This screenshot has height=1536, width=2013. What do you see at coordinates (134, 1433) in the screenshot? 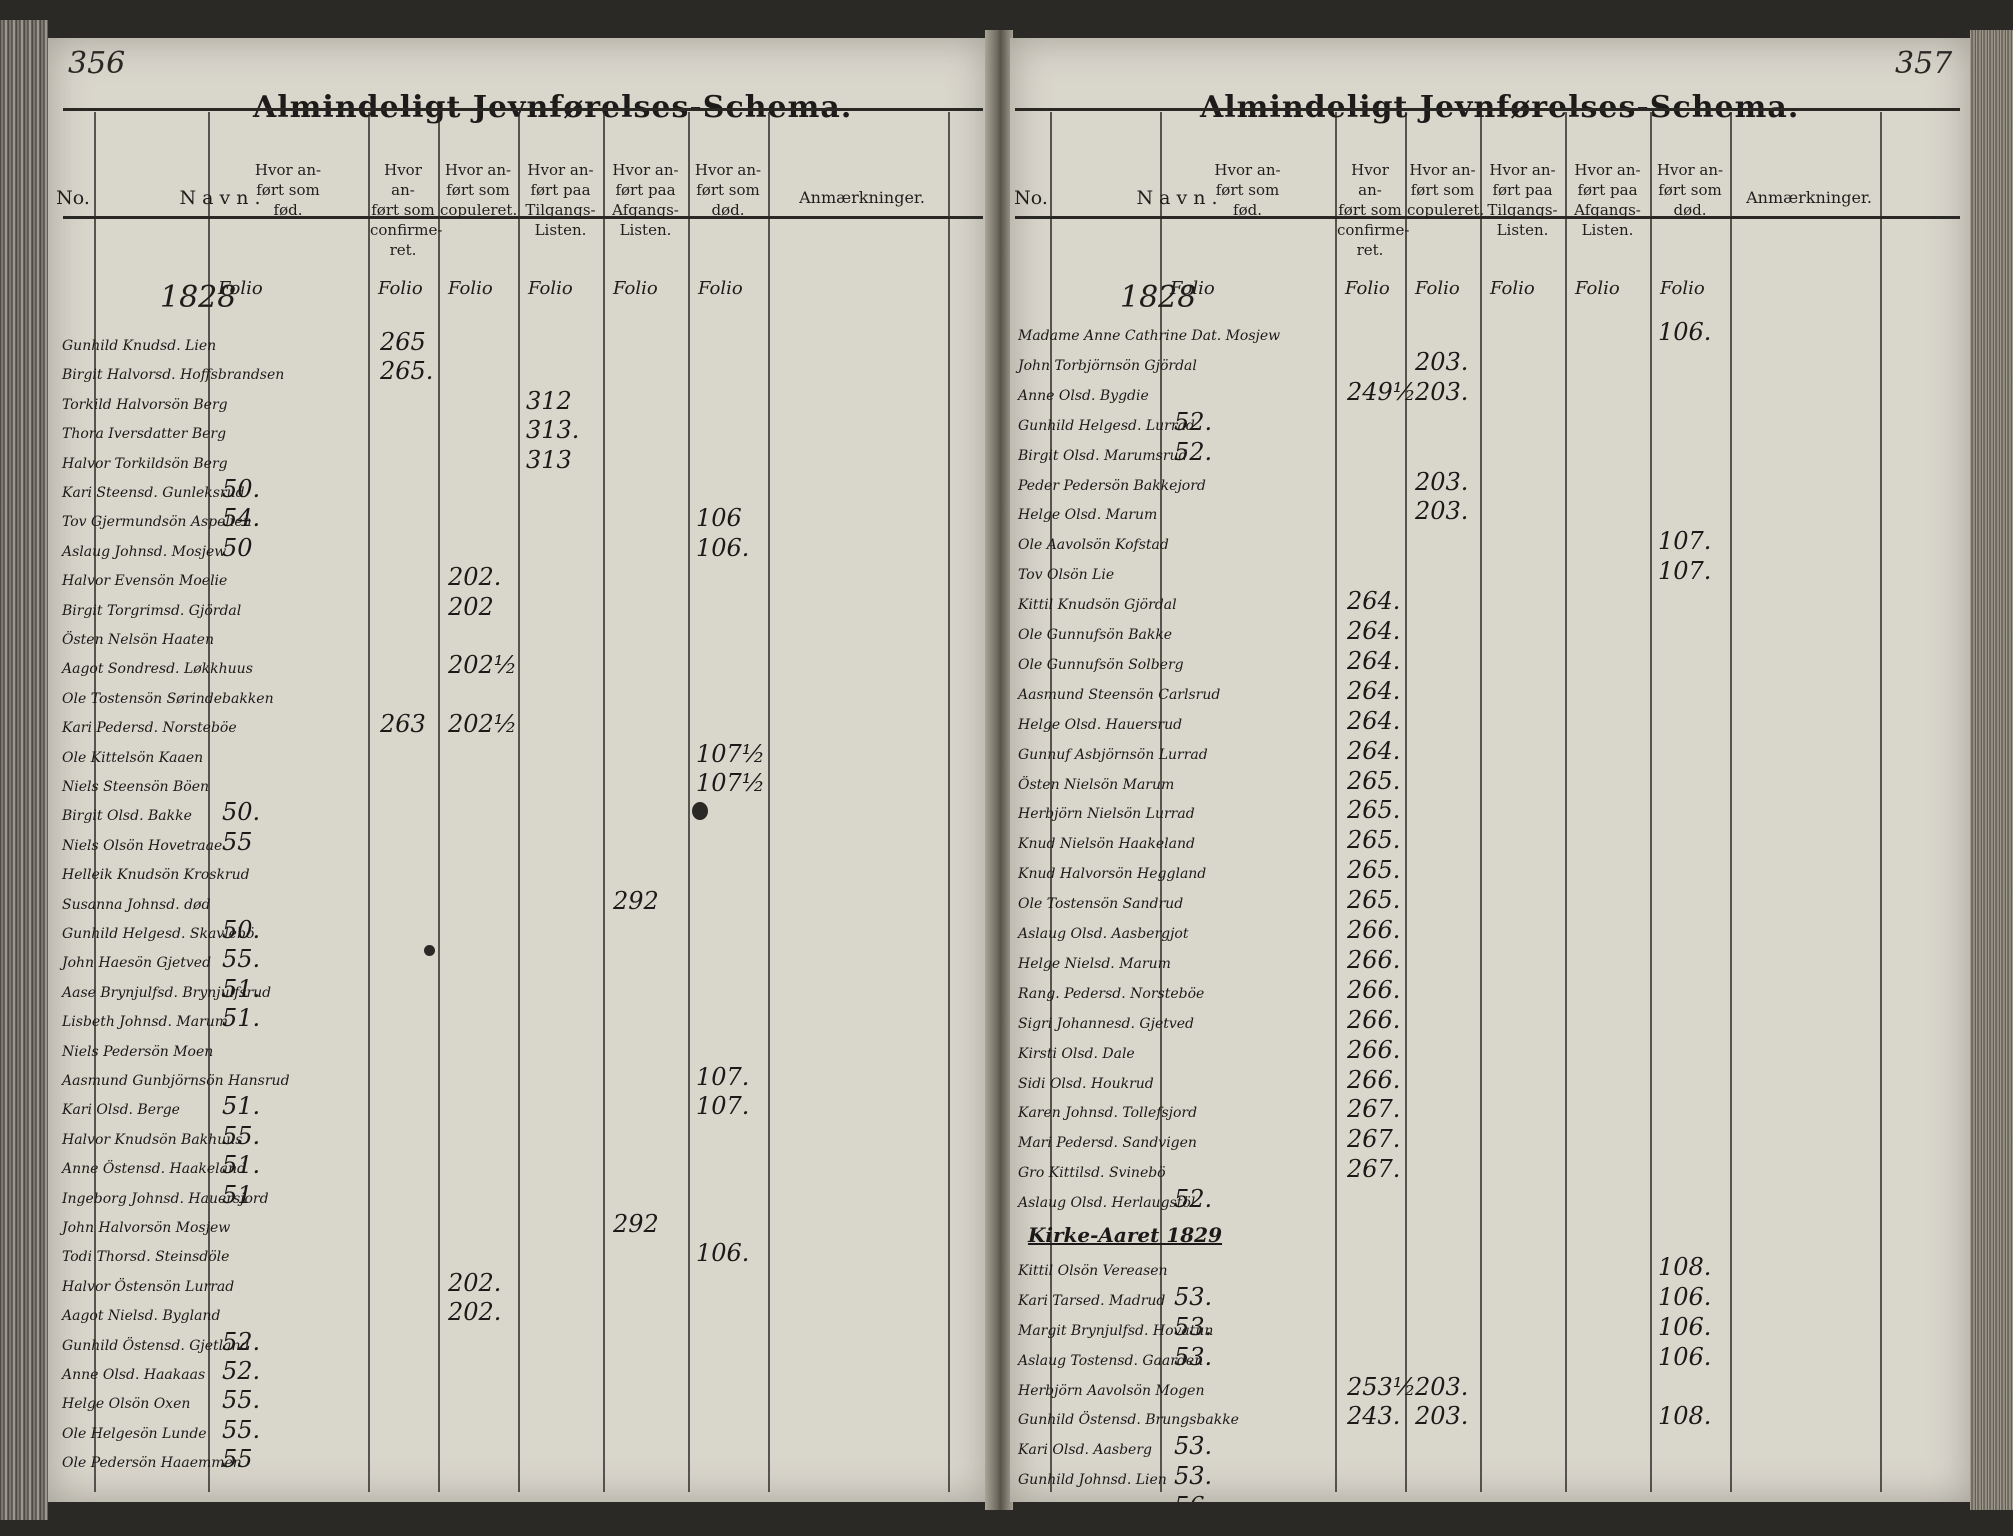
I see `ledger-row-name: Ole Helgesön Lunde` at bounding box center [134, 1433].